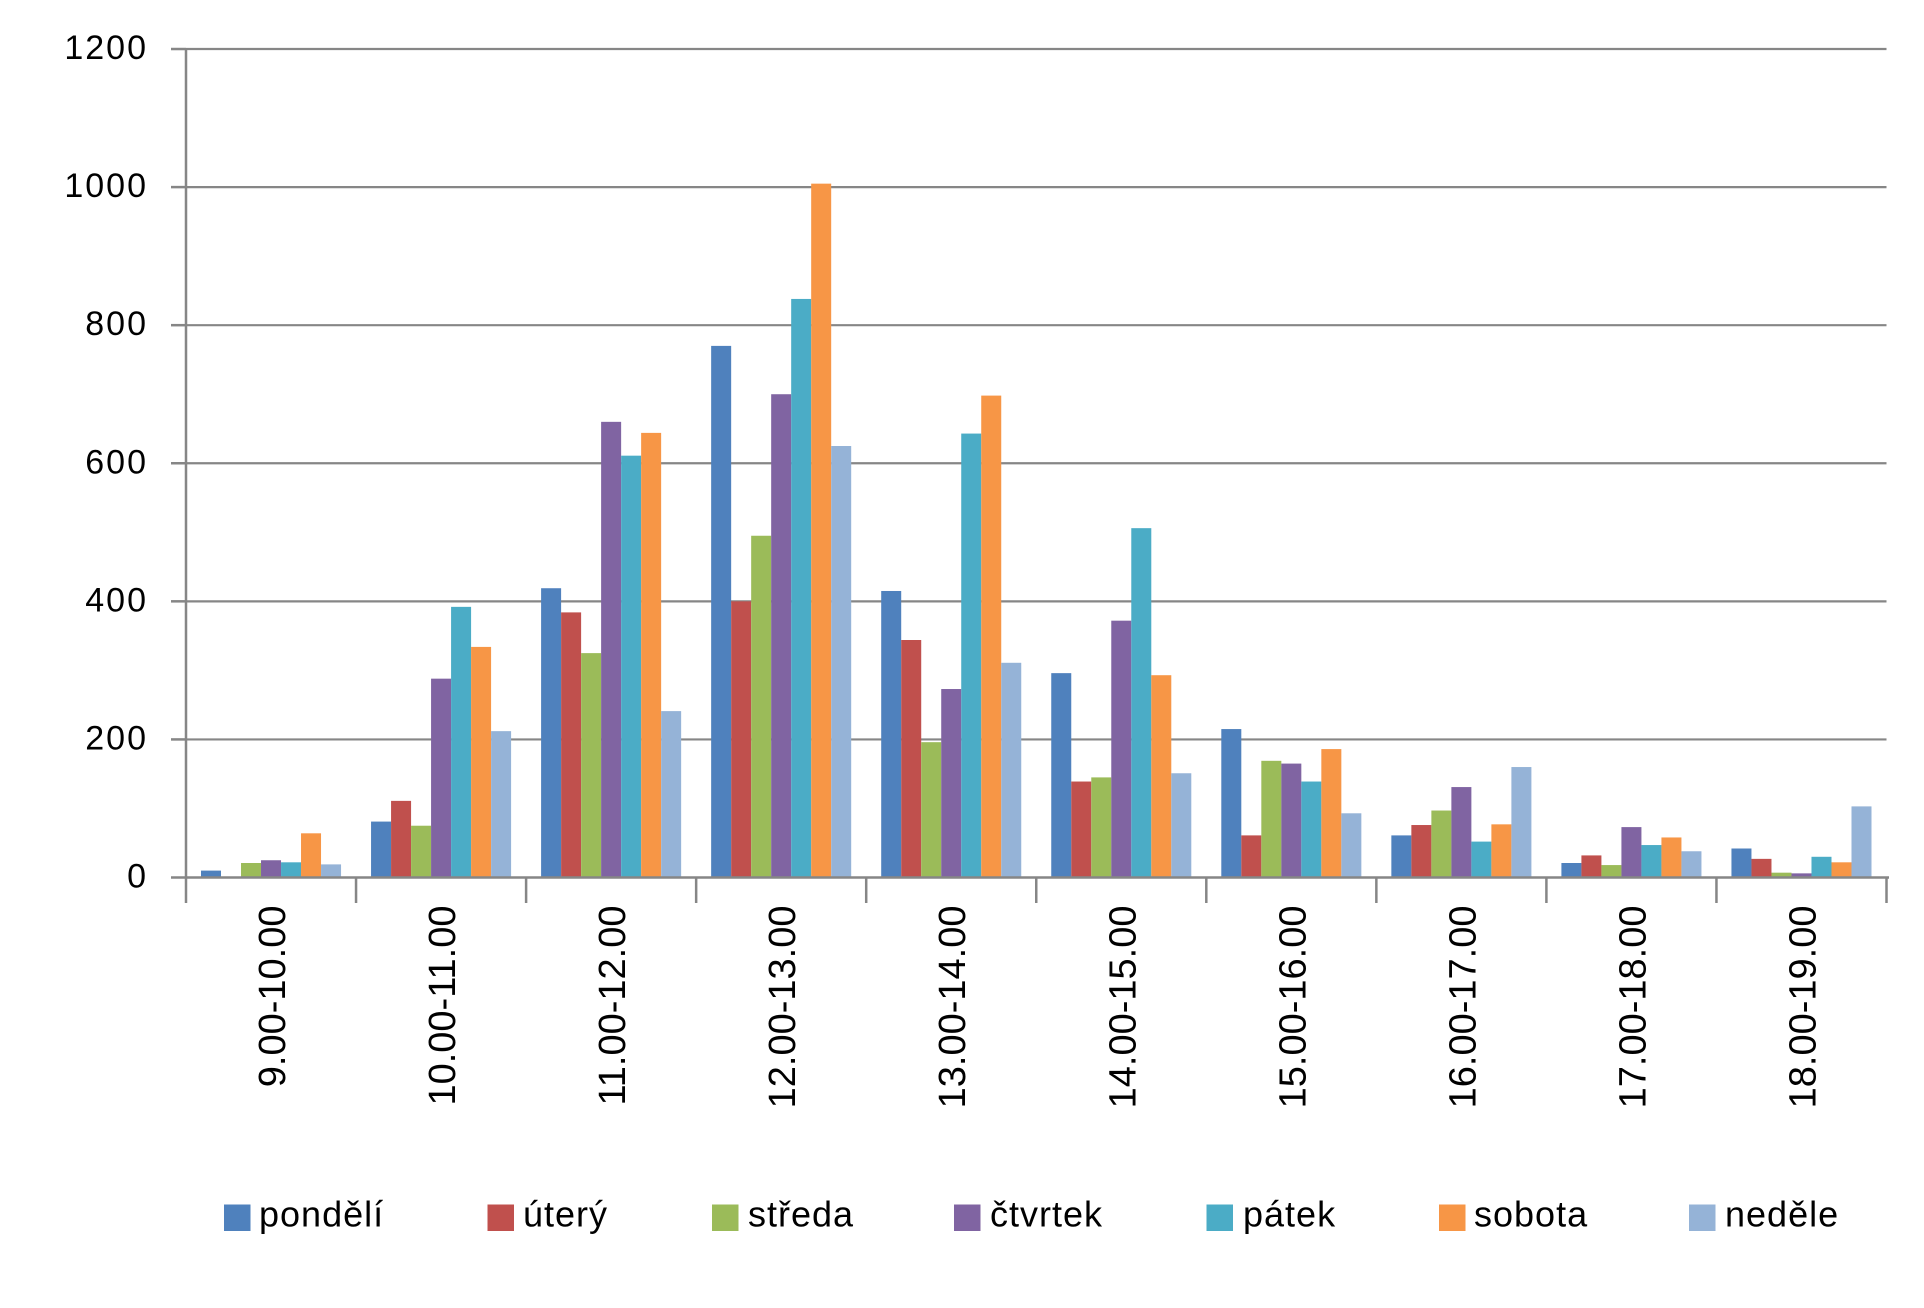 The height and width of the screenshot is (1308, 1924). What do you see at coordinates (565, 1214) in the screenshot?
I see `svg-text: úterý` at bounding box center [565, 1214].